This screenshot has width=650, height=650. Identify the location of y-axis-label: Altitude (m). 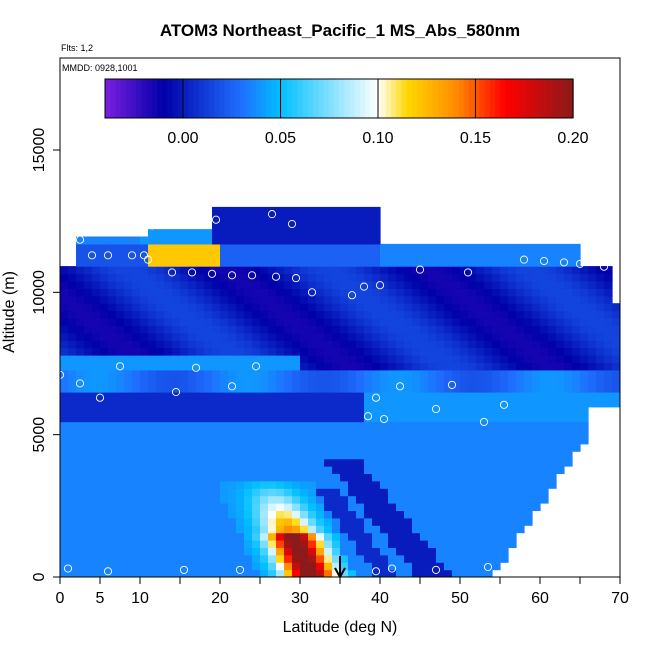
(9, 312).